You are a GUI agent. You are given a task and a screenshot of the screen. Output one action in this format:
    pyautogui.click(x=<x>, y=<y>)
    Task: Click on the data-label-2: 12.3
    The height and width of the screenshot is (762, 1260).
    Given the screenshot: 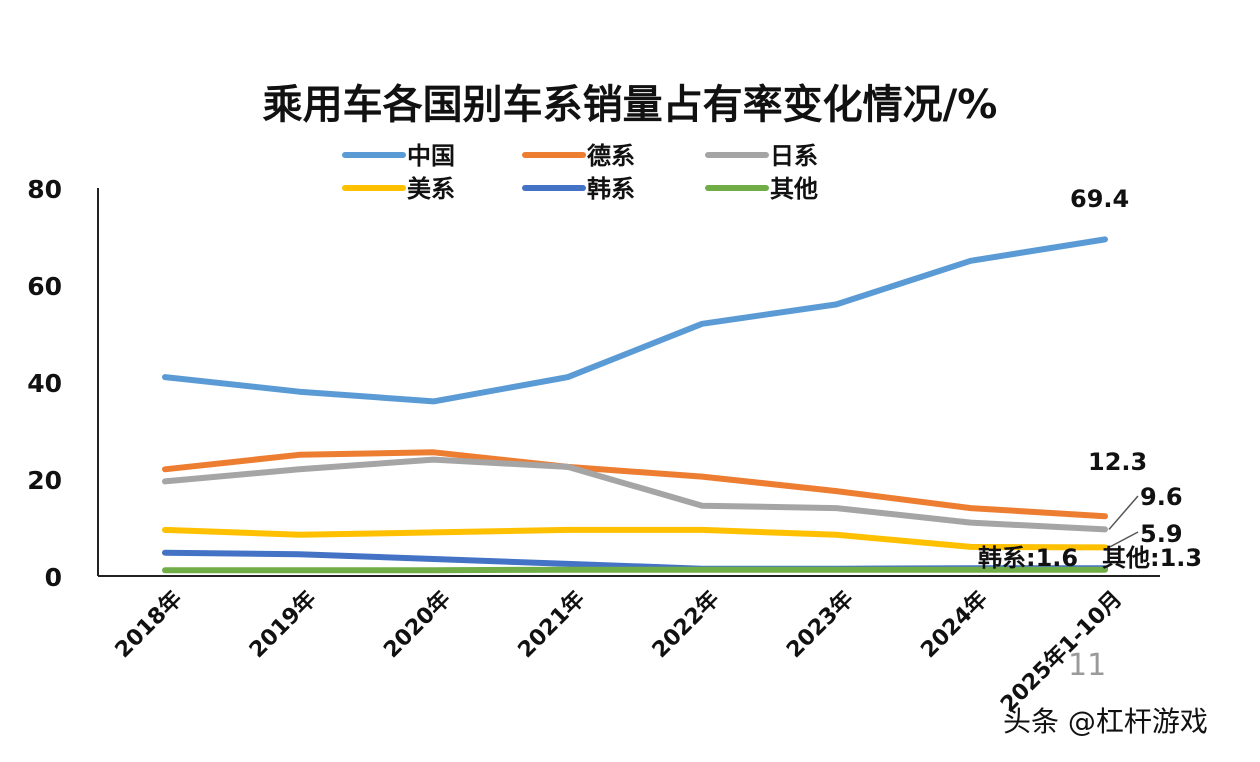 What is the action you would take?
    pyautogui.click(x=1117, y=462)
    